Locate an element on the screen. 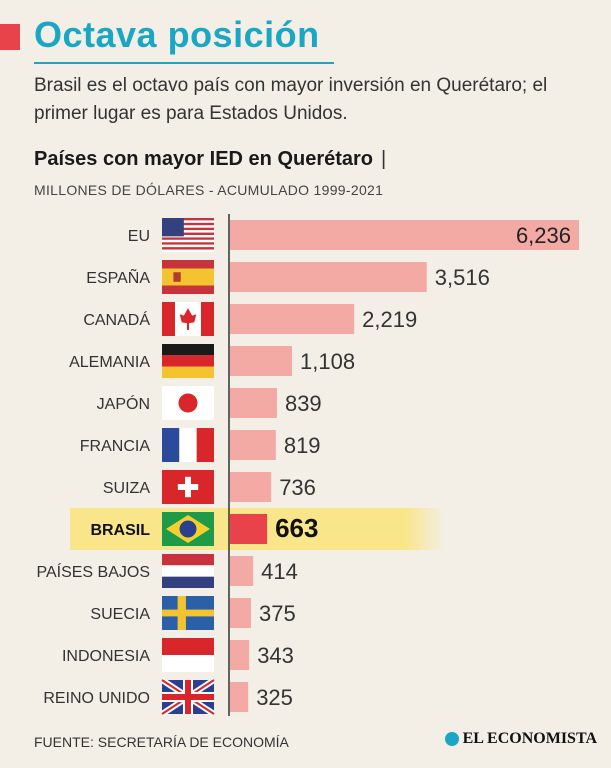 This screenshot has height=768, width=611. category-label: FRANCIA is located at coordinates (115, 446).